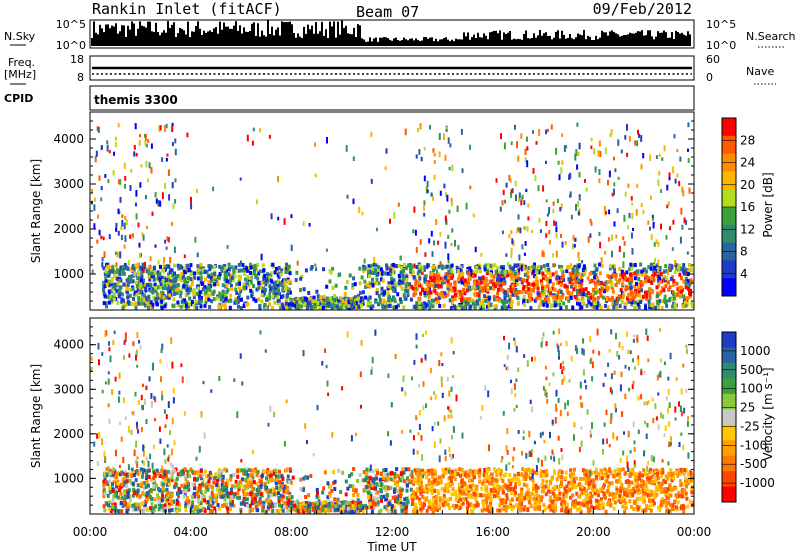  Describe the element at coordinates (68, 274) in the screenshot. I see `y-tick-label: 1000` at that location.